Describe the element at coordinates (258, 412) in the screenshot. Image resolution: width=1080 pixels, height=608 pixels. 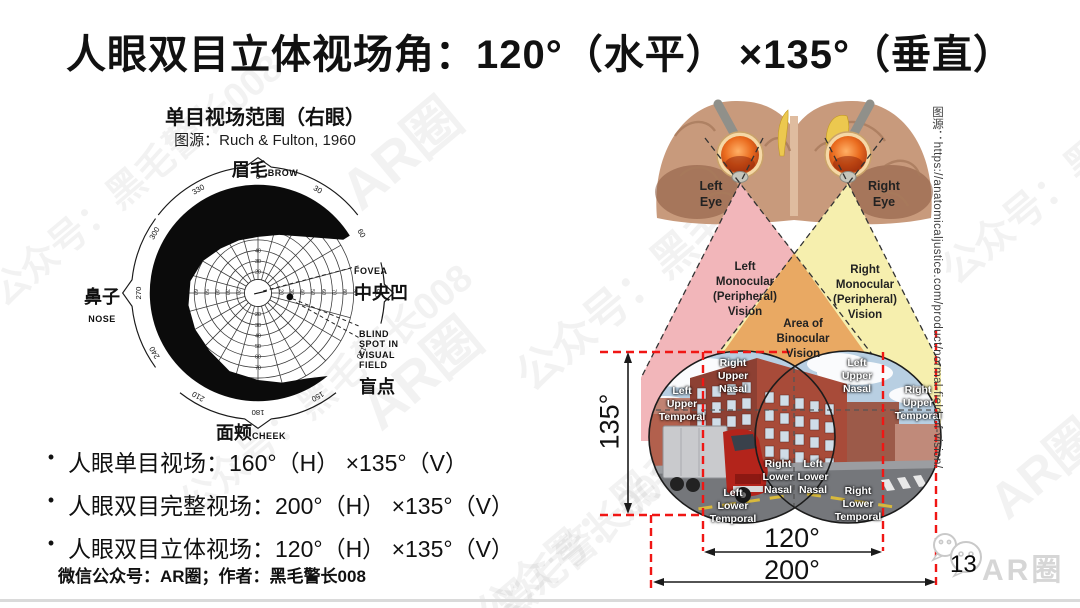
I see `svg-text: 180` at that location.